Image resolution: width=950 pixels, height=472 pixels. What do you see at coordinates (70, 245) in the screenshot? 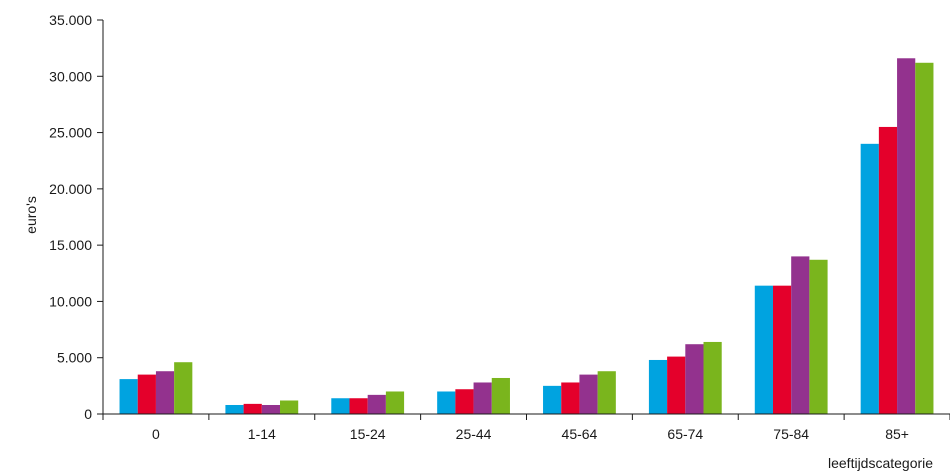
I see `y-tick-label: 15.000` at bounding box center [70, 245].